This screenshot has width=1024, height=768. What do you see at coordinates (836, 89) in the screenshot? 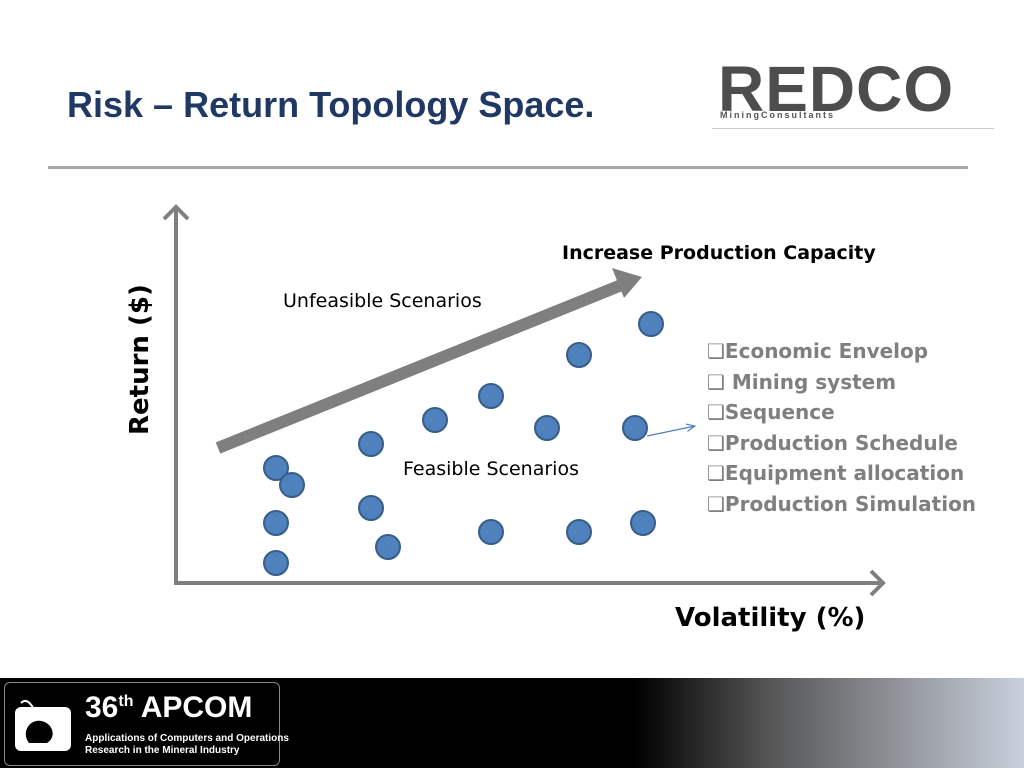
I see `logo-text: REDCO` at bounding box center [836, 89].